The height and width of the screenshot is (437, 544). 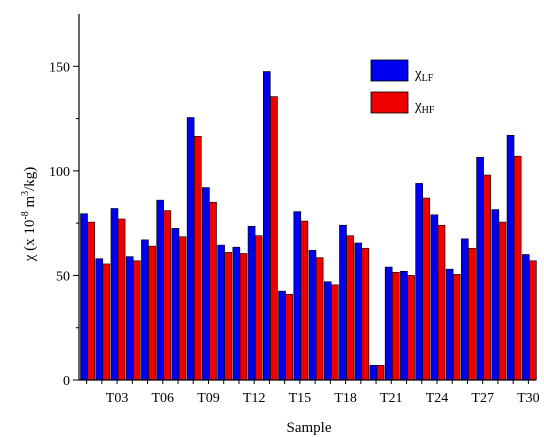 I want to click on bar-hf-t09, so click(x=213, y=291).